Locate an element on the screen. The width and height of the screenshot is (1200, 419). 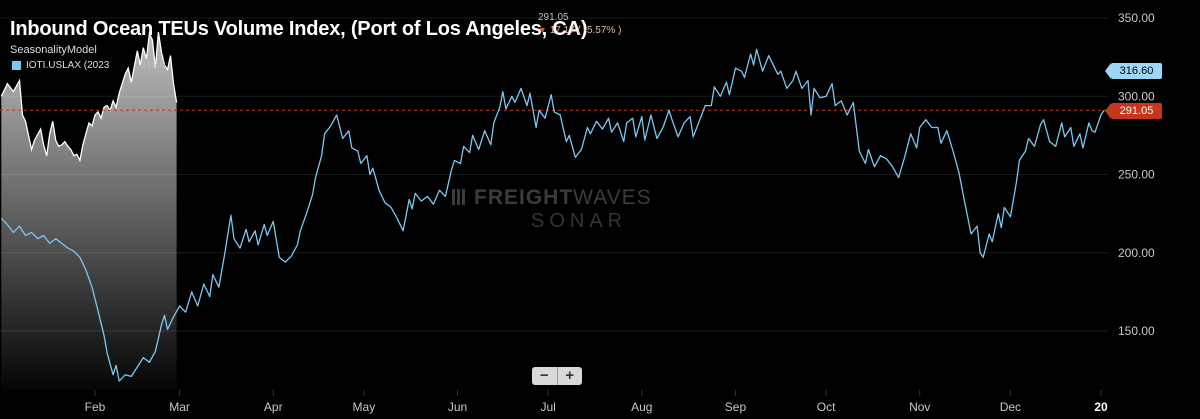
zoom-out-button: − is located at coordinates (544, 375).